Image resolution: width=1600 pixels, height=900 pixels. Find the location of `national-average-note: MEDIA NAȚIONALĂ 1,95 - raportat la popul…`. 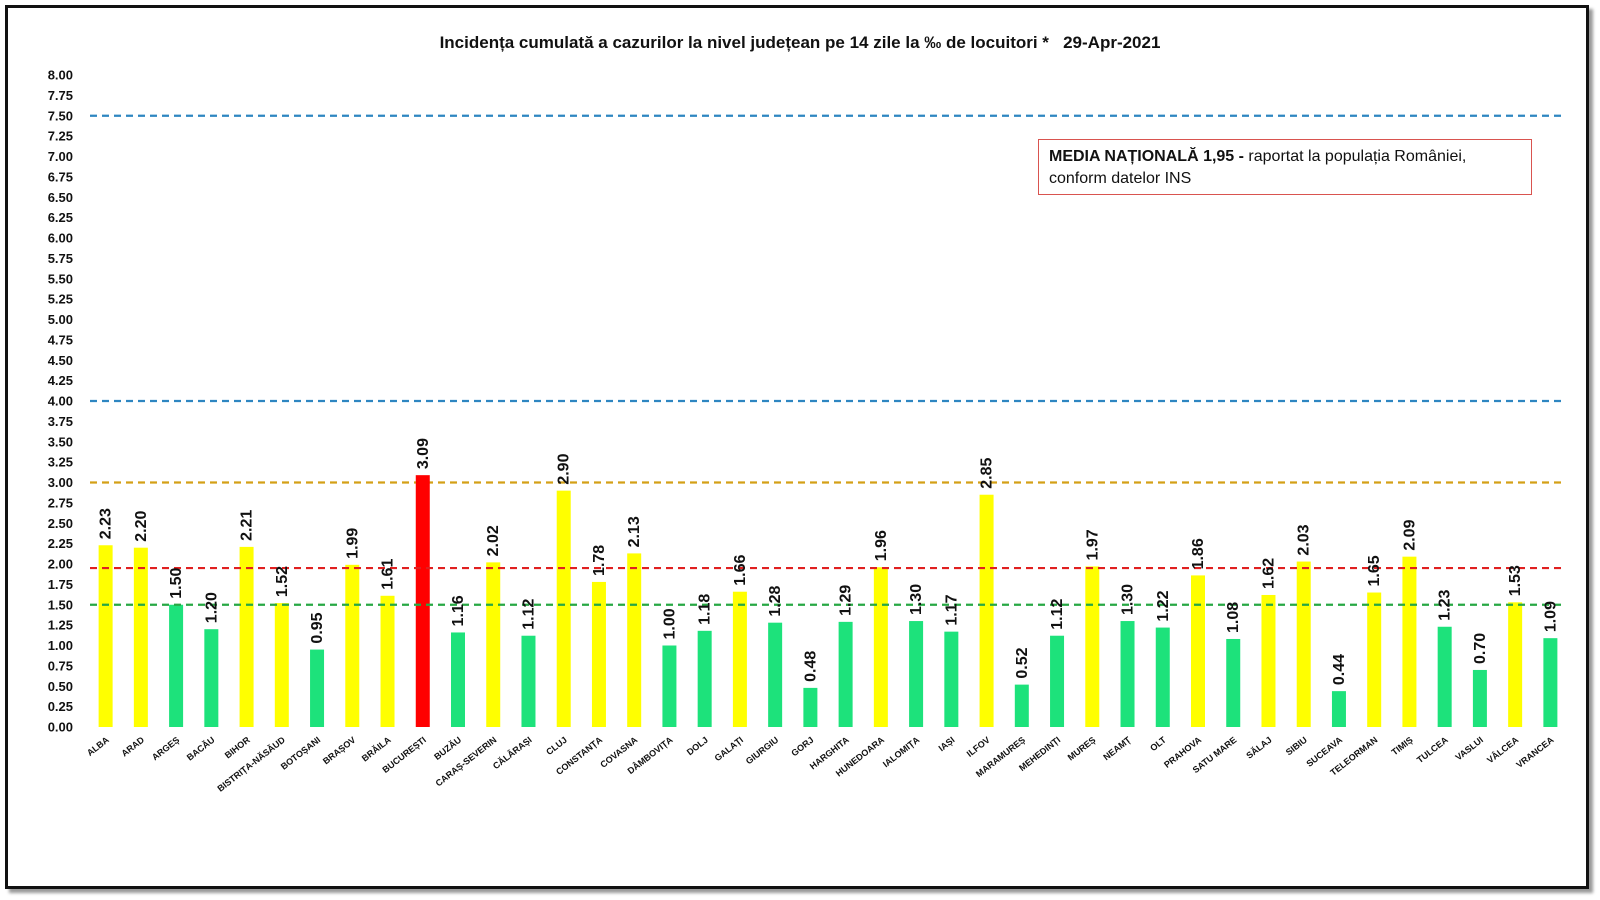

national-average-note: MEDIA NAȚIONALĂ 1,95 - raportat la popul… is located at coordinates (1285, 167).